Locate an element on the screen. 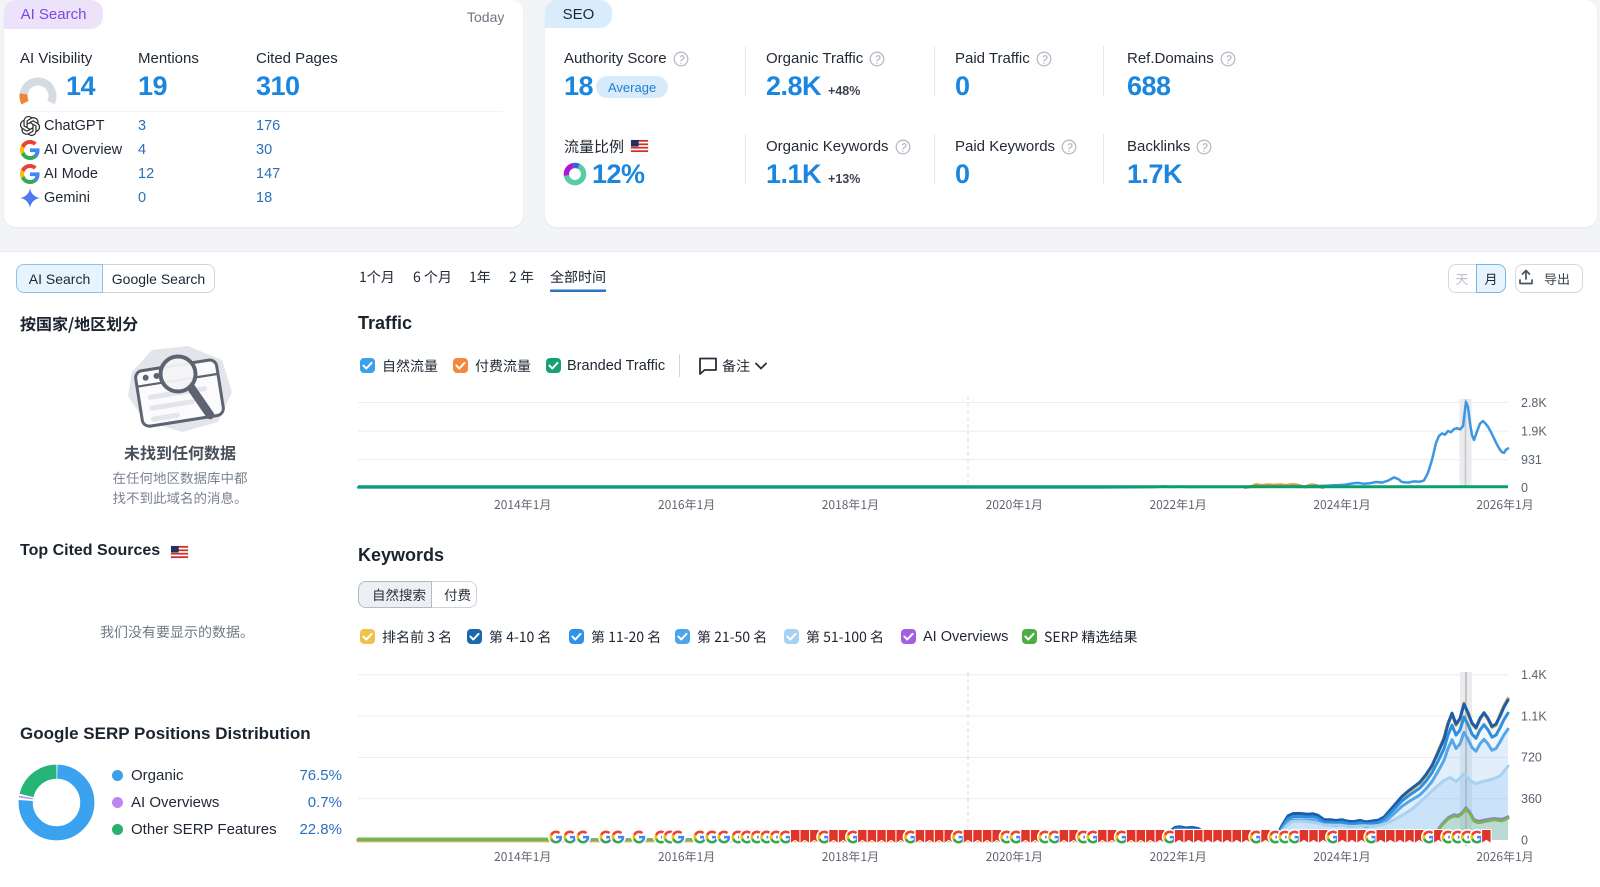  svg-text: 2.8K is located at coordinates (1534, 403).